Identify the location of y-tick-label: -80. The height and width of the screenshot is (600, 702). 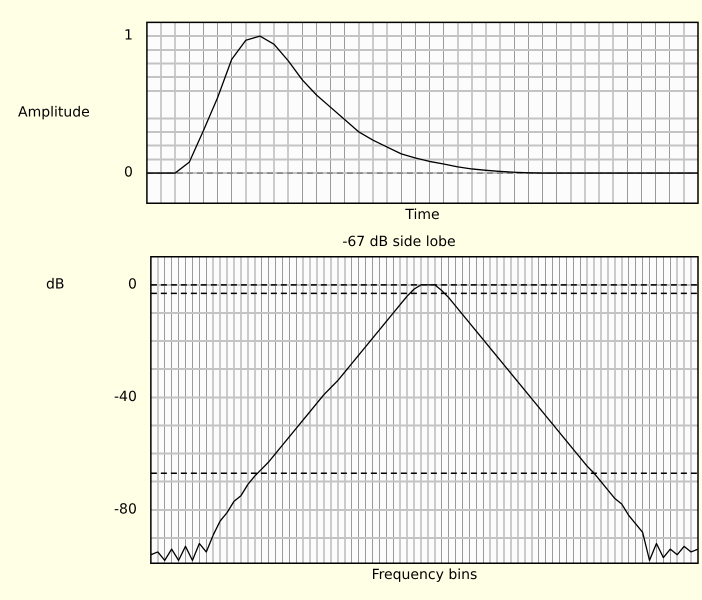
(125, 509).